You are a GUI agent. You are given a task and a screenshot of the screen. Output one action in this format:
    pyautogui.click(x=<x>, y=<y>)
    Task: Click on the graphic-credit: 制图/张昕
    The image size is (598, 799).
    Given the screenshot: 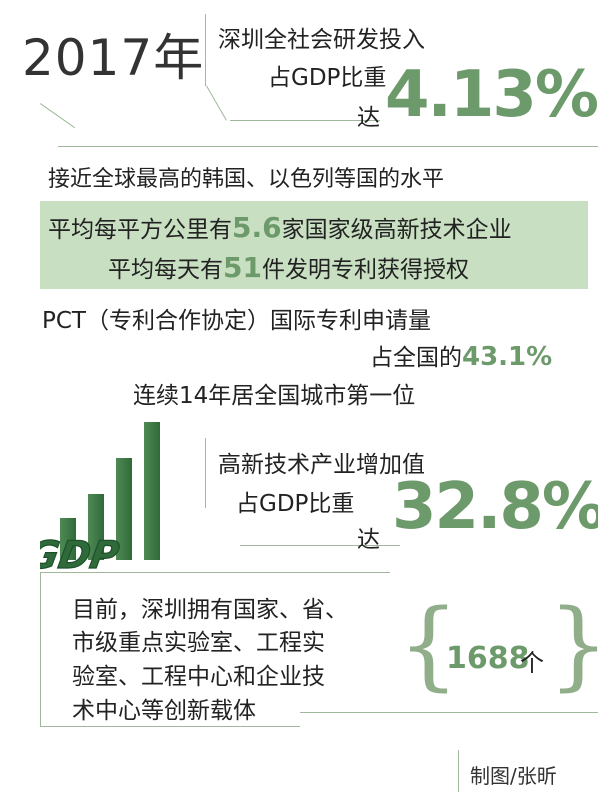 What is the action you would take?
    pyautogui.click(x=513, y=776)
    